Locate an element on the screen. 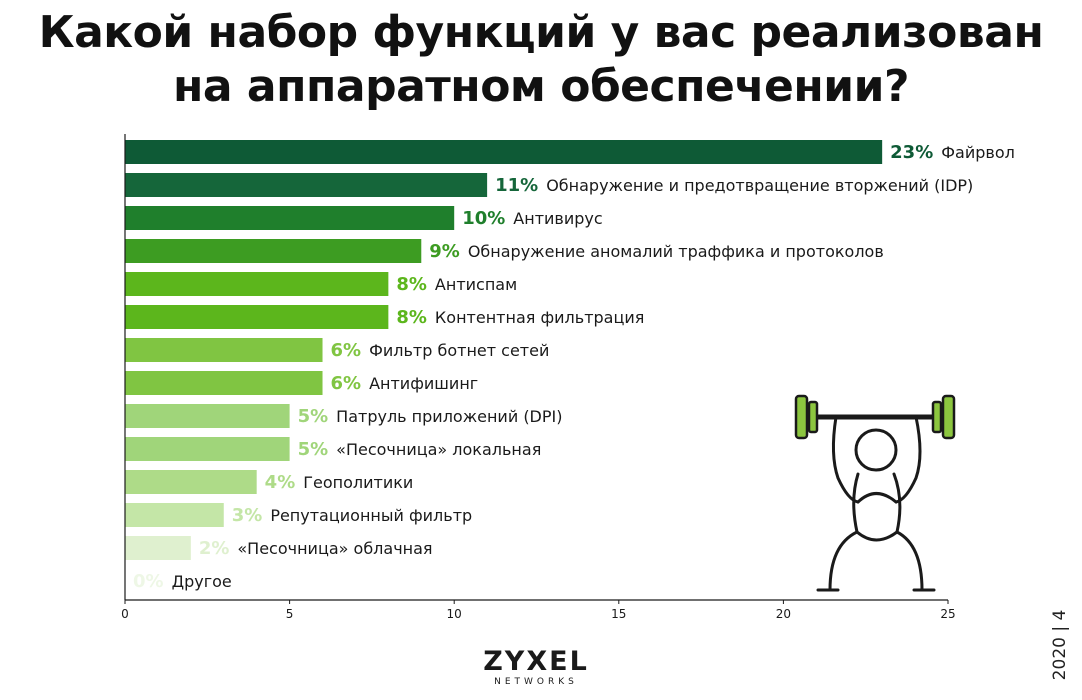 This screenshot has width=1082, height=700. logo-subtitle: NETWORKS is located at coordinates (536, 682).